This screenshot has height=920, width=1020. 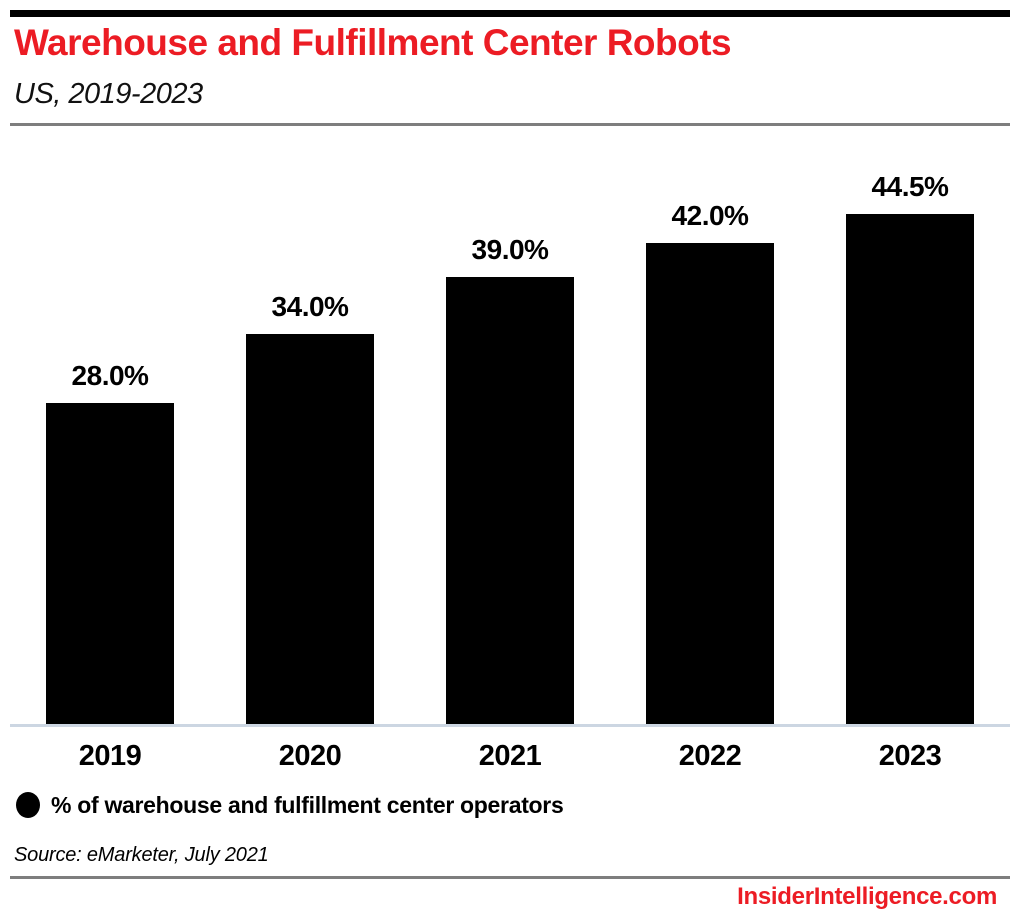 I want to click on bar-value-label-2020: 34.0%, so click(x=310, y=306).